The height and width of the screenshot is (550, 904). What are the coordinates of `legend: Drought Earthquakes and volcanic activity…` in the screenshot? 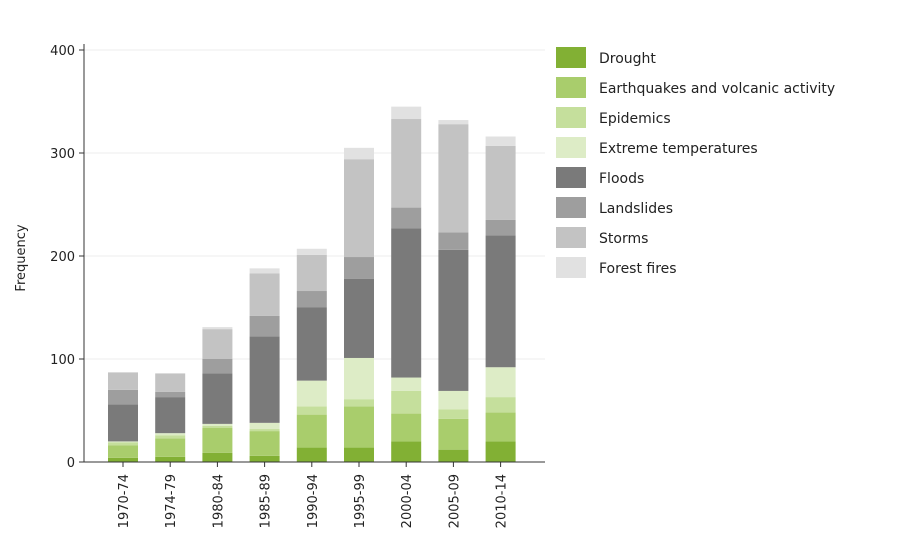 It's located at (695, 162).